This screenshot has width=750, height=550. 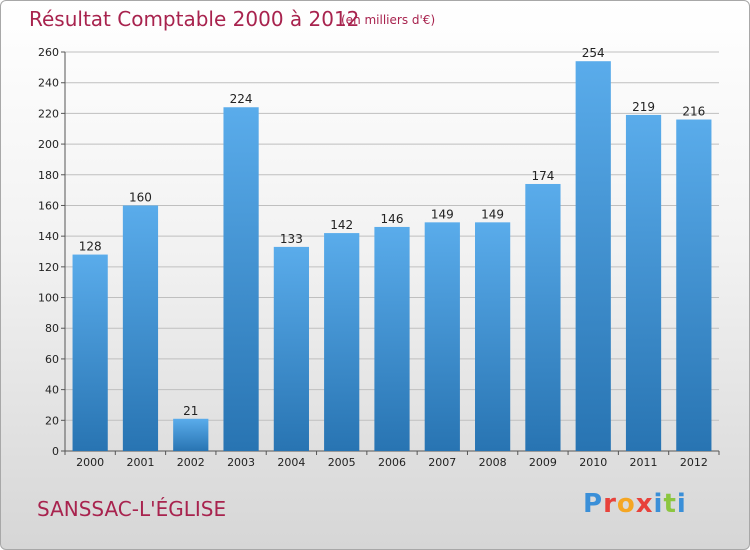 What do you see at coordinates (190, 411) in the screenshot?
I see `value-label-2002: 21` at bounding box center [190, 411].